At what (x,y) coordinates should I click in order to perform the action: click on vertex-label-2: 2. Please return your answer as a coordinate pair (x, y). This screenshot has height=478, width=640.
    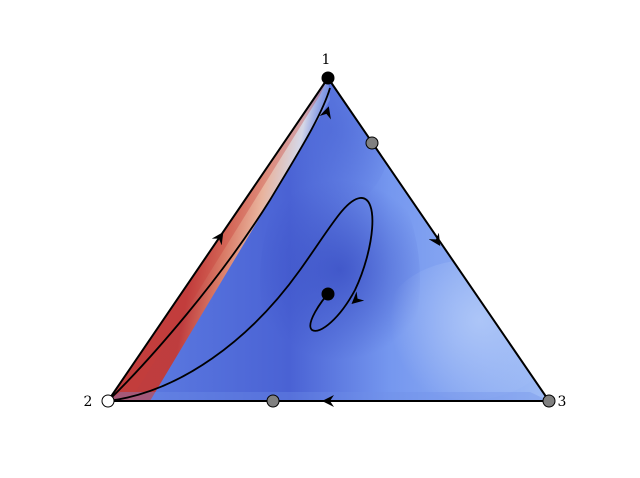
    Looking at the image, I should click on (88, 402).